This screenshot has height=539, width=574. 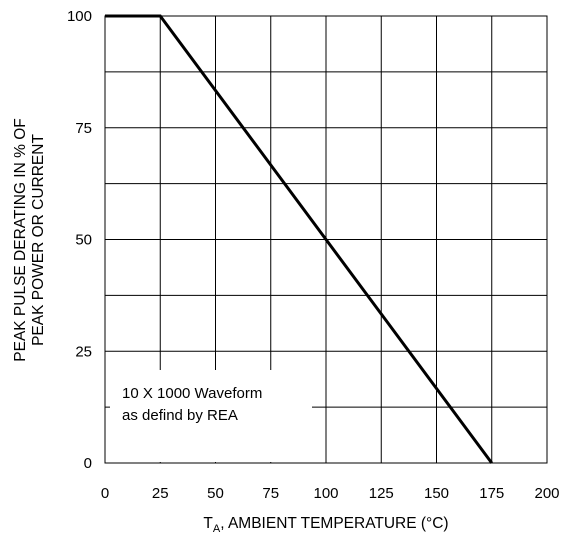 I want to click on x-tick-label: 75, so click(x=270, y=493).